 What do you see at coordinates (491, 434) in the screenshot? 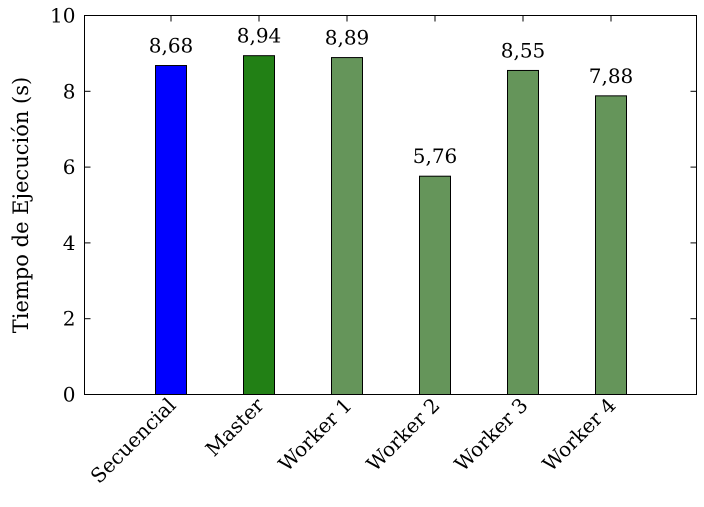
I see `x-tick-label: Worker 3` at bounding box center [491, 434].